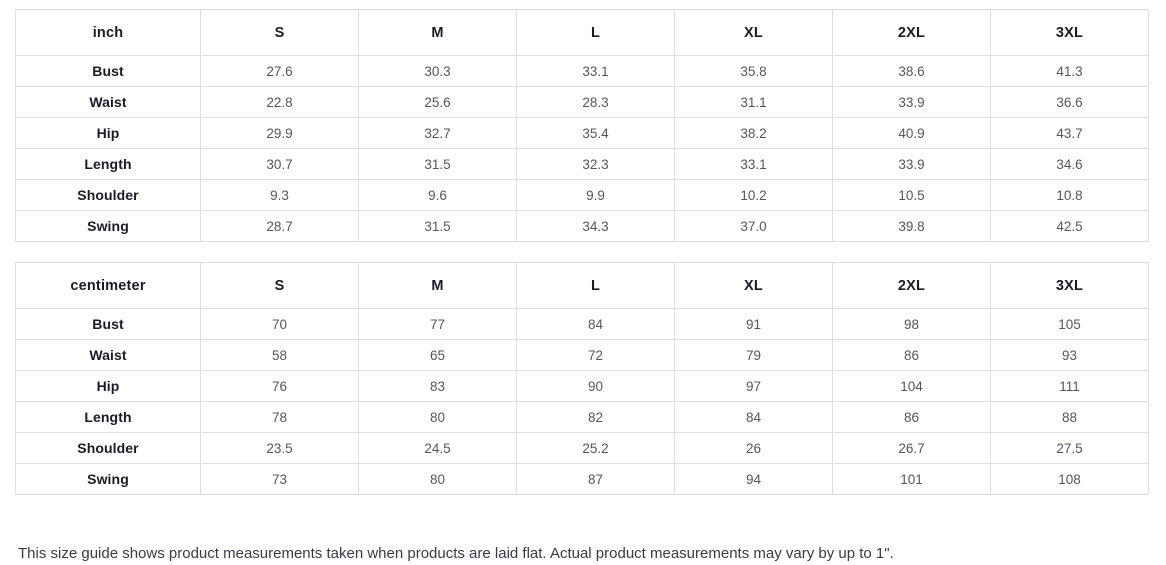  What do you see at coordinates (1069, 324) in the screenshot?
I see `cell-bust-3xl: 105` at bounding box center [1069, 324].